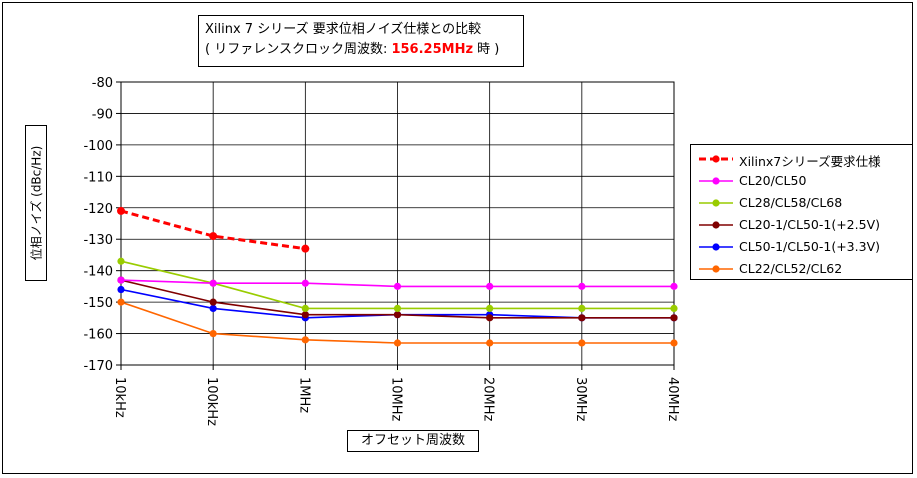 The height and width of the screenshot is (478, 917). Describe the element at coordinates (791, 268) in the screenshot. I see `legend-label: CL22/CL52/CL62` at that location.